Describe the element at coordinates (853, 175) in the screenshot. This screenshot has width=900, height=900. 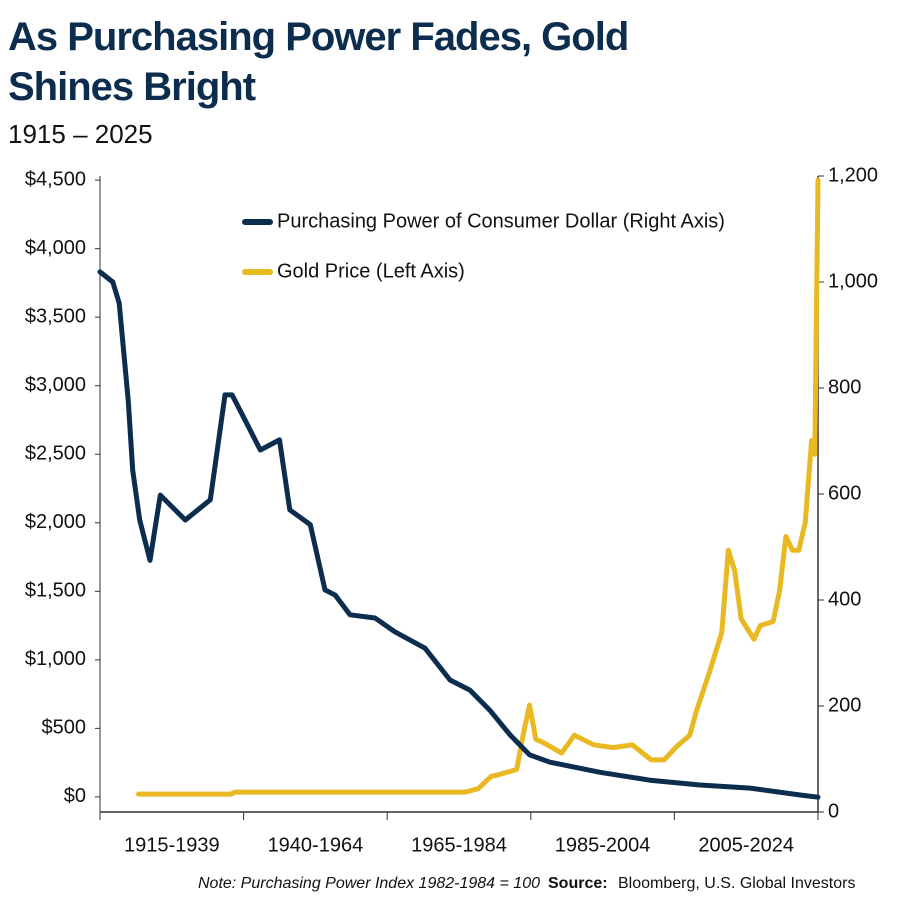
I see `y2-tick-label: 1,200` at that location.